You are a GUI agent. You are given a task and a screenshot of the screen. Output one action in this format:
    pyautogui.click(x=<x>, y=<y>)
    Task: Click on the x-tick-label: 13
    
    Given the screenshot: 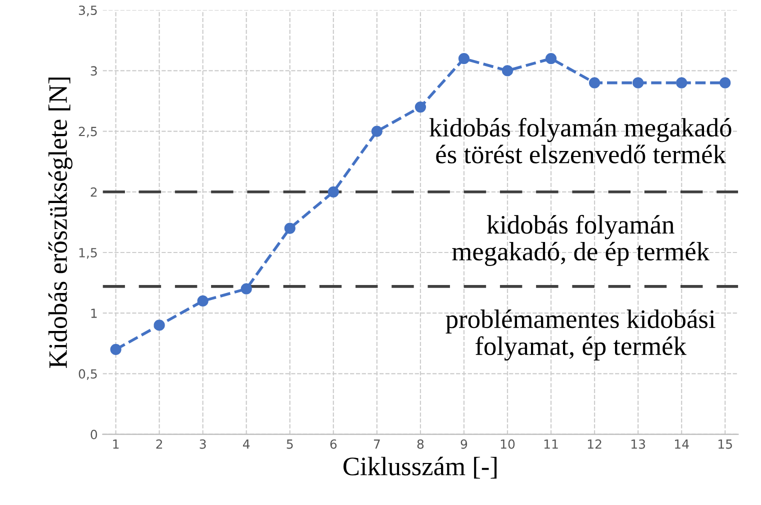 What is the action you would take?
    pyautogui.click(x=638, y=444)
    